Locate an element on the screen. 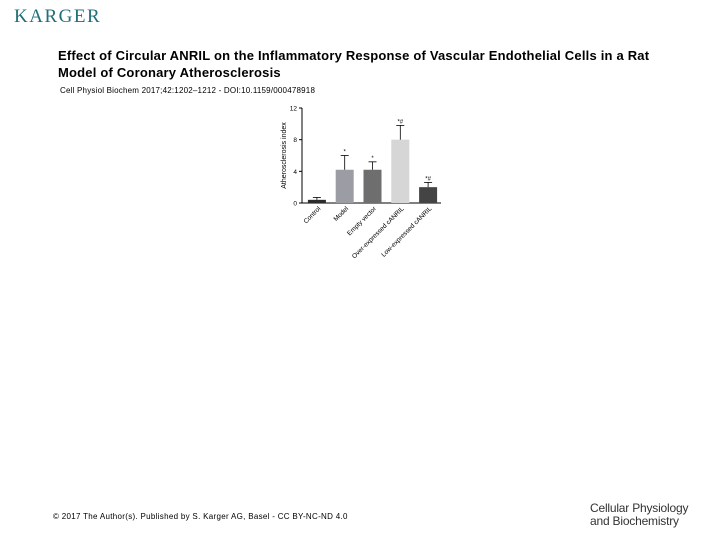 The width and height of the screenshot is (720, 540). x-tick-label: Model is located at coordinates (342, 214).